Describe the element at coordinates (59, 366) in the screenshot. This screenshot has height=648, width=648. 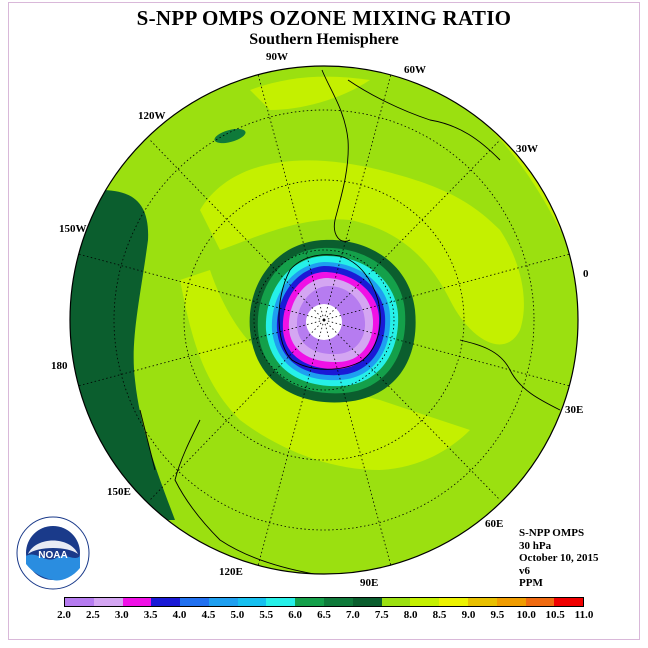
I see `lon-label-180: 180` at that location.